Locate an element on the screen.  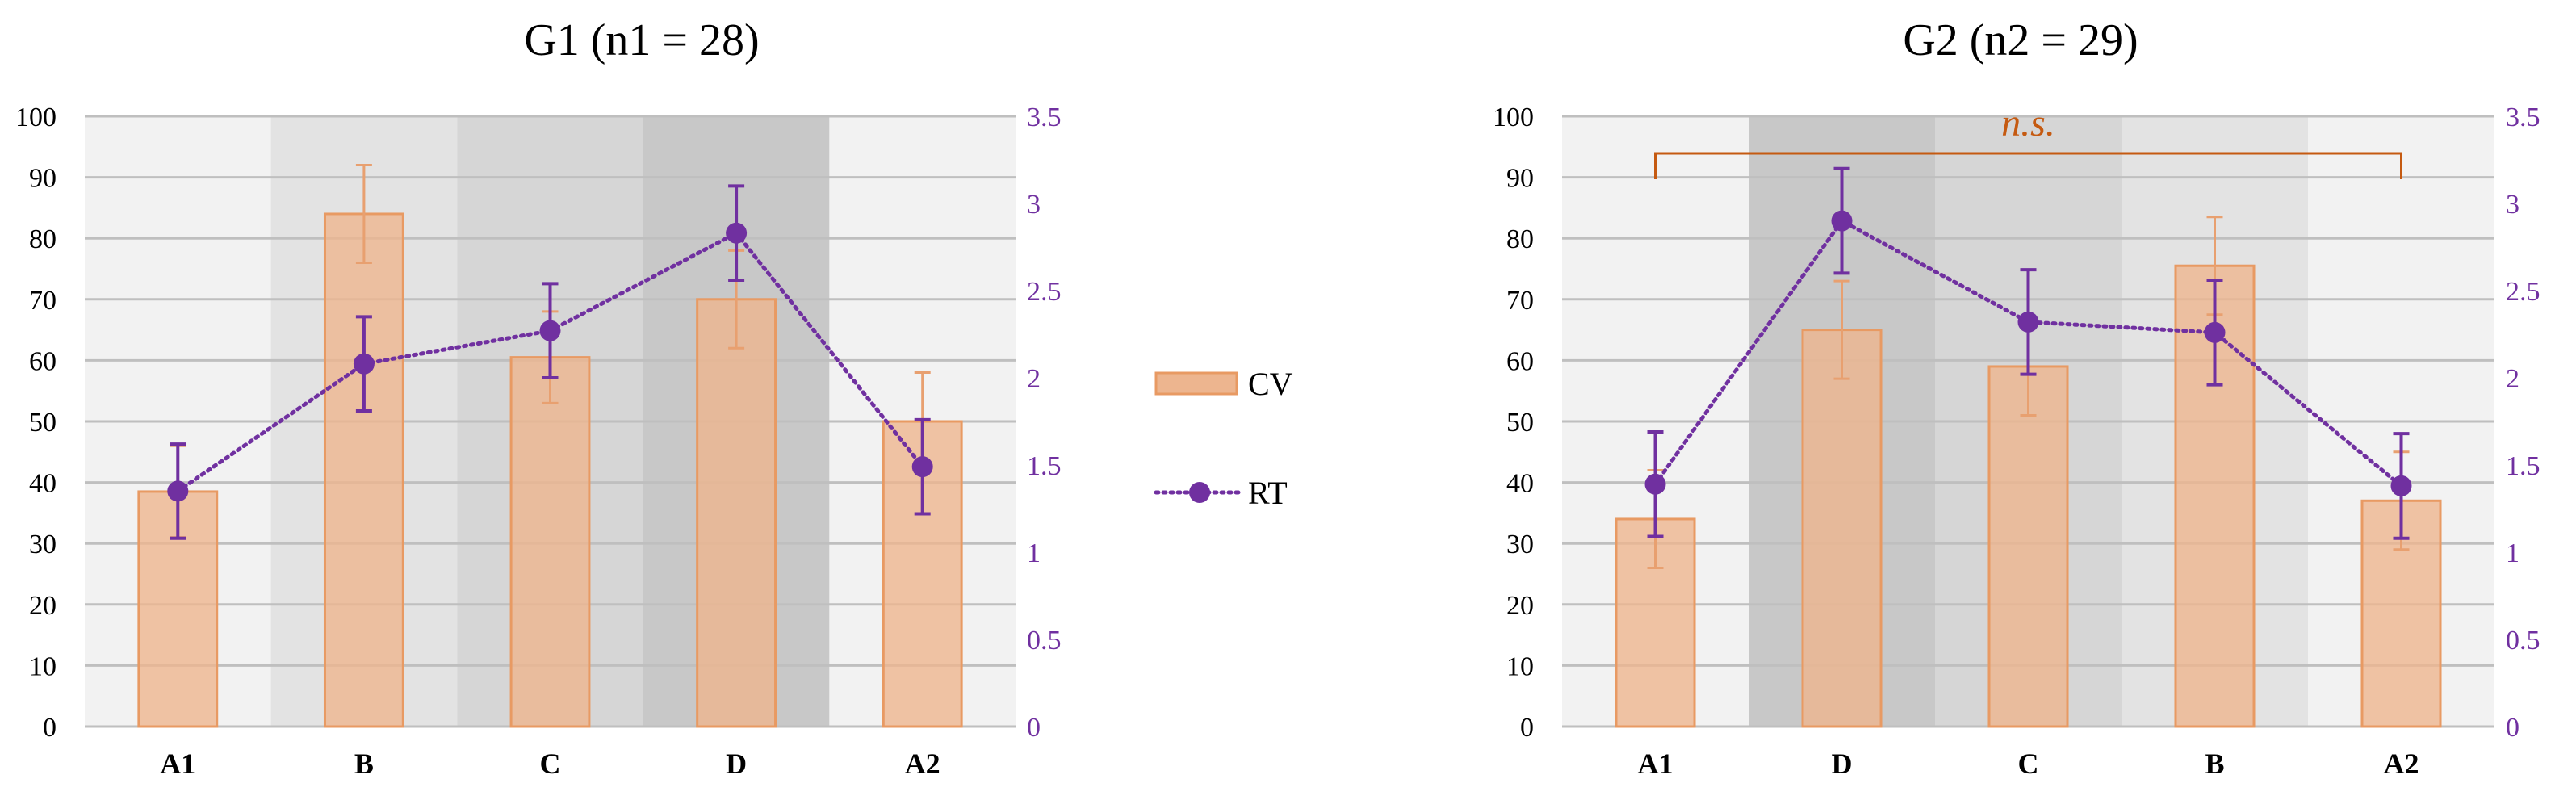
legend-swatch-cv is located at coordinates (1196, 383).